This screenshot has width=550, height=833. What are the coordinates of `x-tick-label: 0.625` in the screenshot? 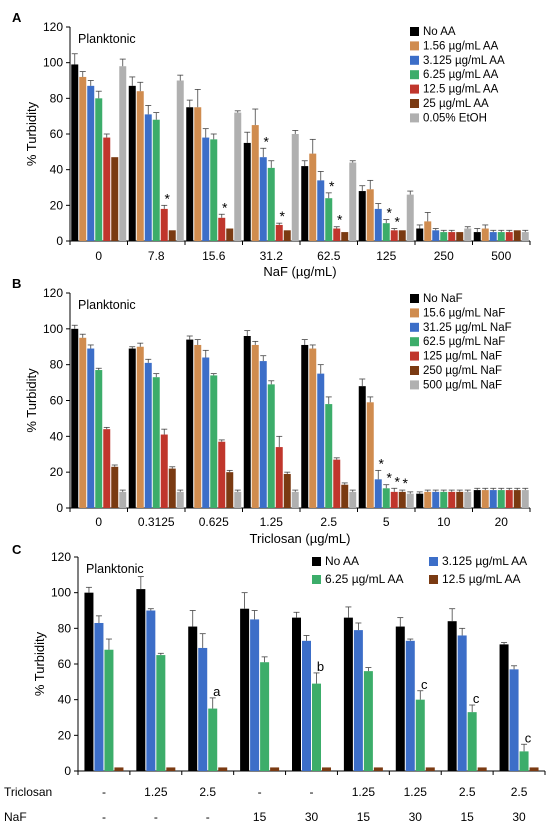 It's located at (214, 522).